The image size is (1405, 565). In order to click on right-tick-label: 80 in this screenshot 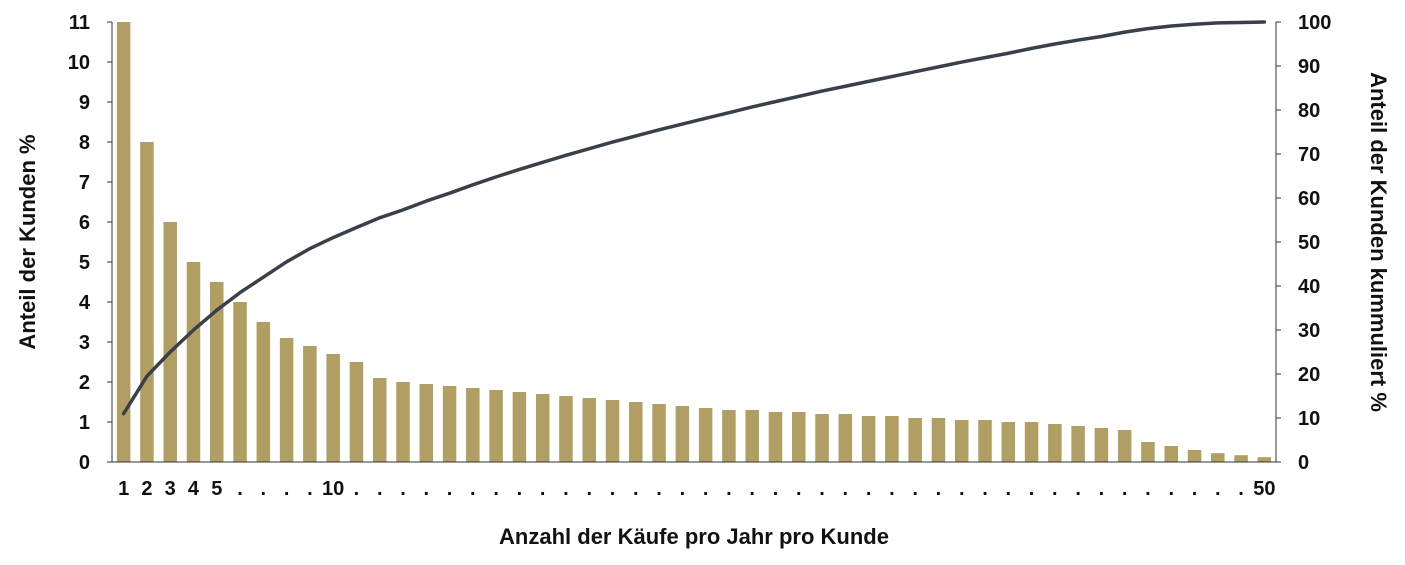, I will do `click(1309, 111)`.